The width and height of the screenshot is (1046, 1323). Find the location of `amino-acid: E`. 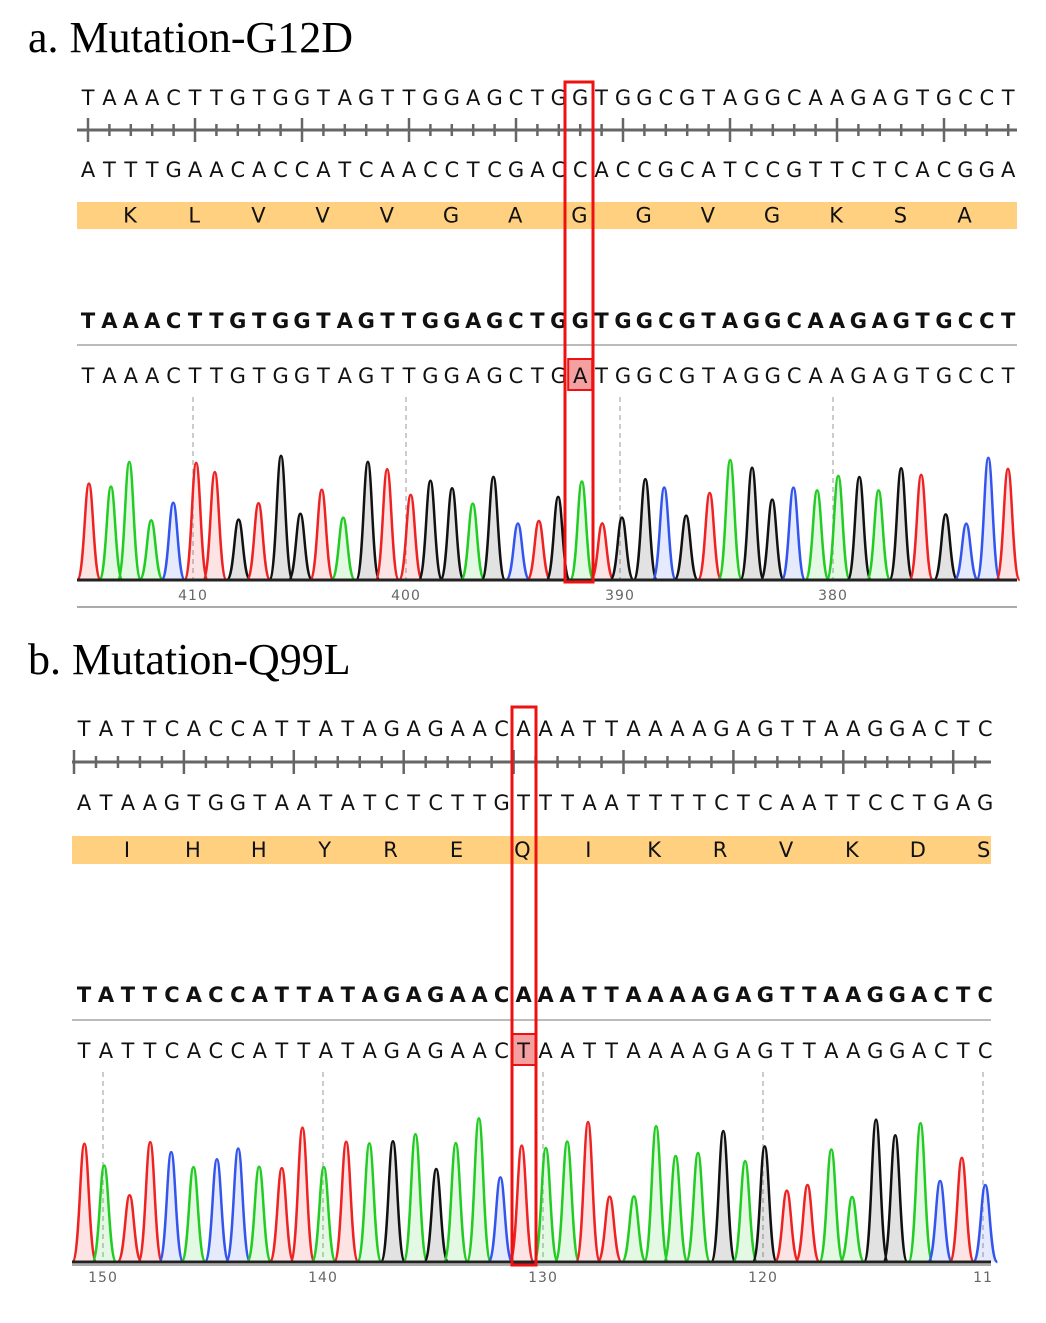

amino-acid: E is located at coordinates (456, 850).